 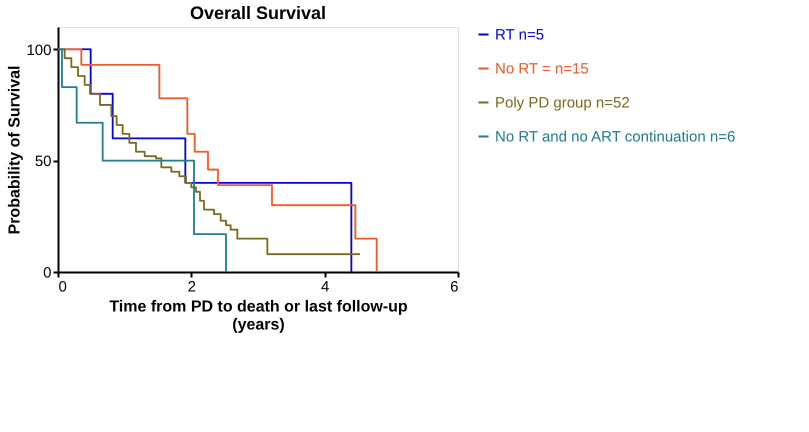 What do you see at coordinates (62, 287) in the screenshot?
I see `x-tick-label: 0` at bounding box center [62, 287].